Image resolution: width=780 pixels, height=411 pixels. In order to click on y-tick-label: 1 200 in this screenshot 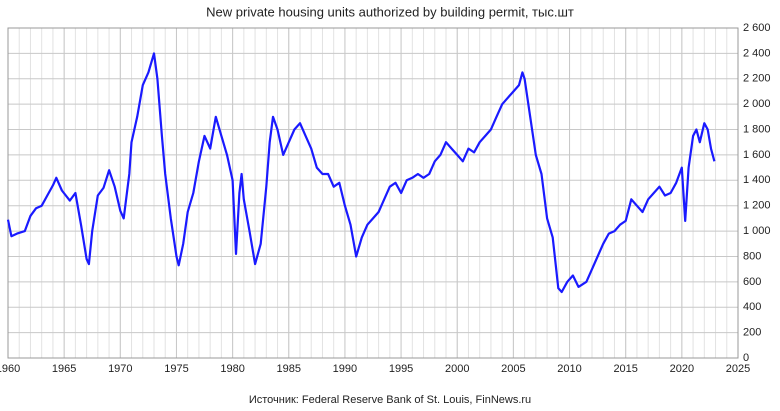, I will do `click(757, 206)`.